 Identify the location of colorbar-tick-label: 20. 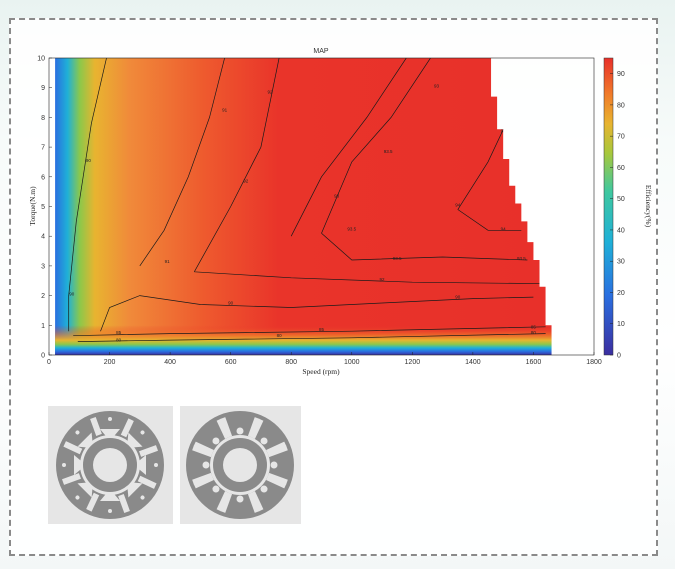
(621, 293).